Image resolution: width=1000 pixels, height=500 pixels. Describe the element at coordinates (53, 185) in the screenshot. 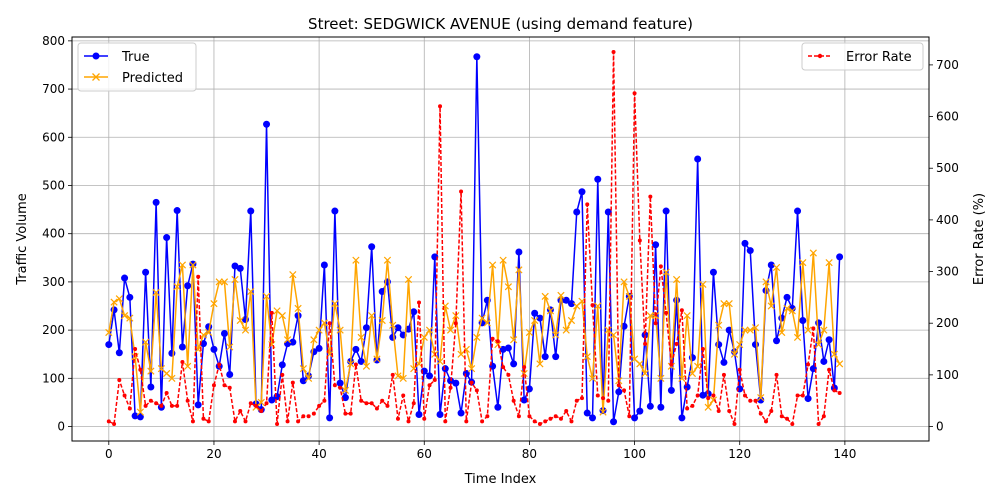

I see `y-tick-label: 500` at that location.